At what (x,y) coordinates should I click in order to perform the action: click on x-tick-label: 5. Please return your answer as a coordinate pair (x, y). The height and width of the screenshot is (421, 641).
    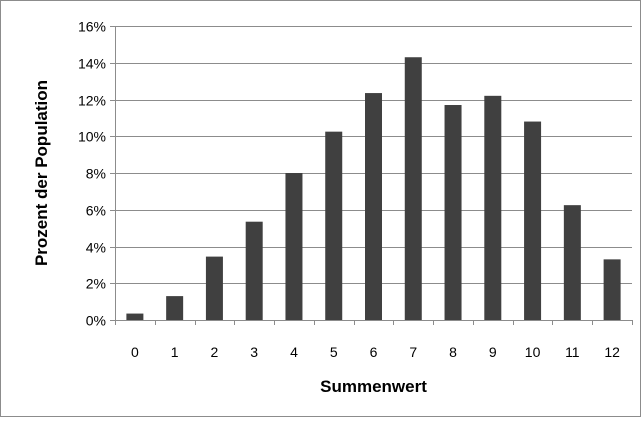
    Looking at the image, I should click on (334, 352).